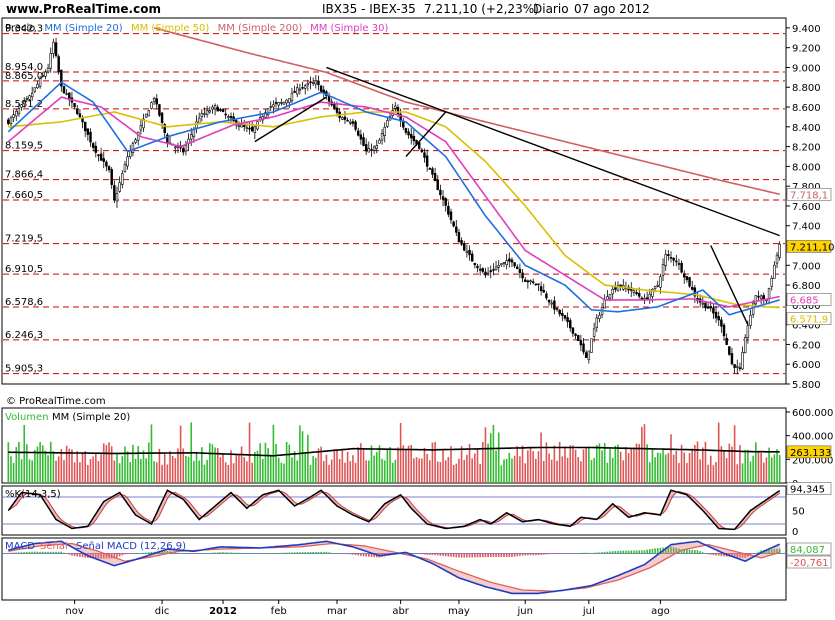 The width and height of the screenshot is (835, 620). What do you see at coordinates (806, 385) in the screenshot?
I see `price-axis-tick-label: 5.800` at bounding box center [806, 385].